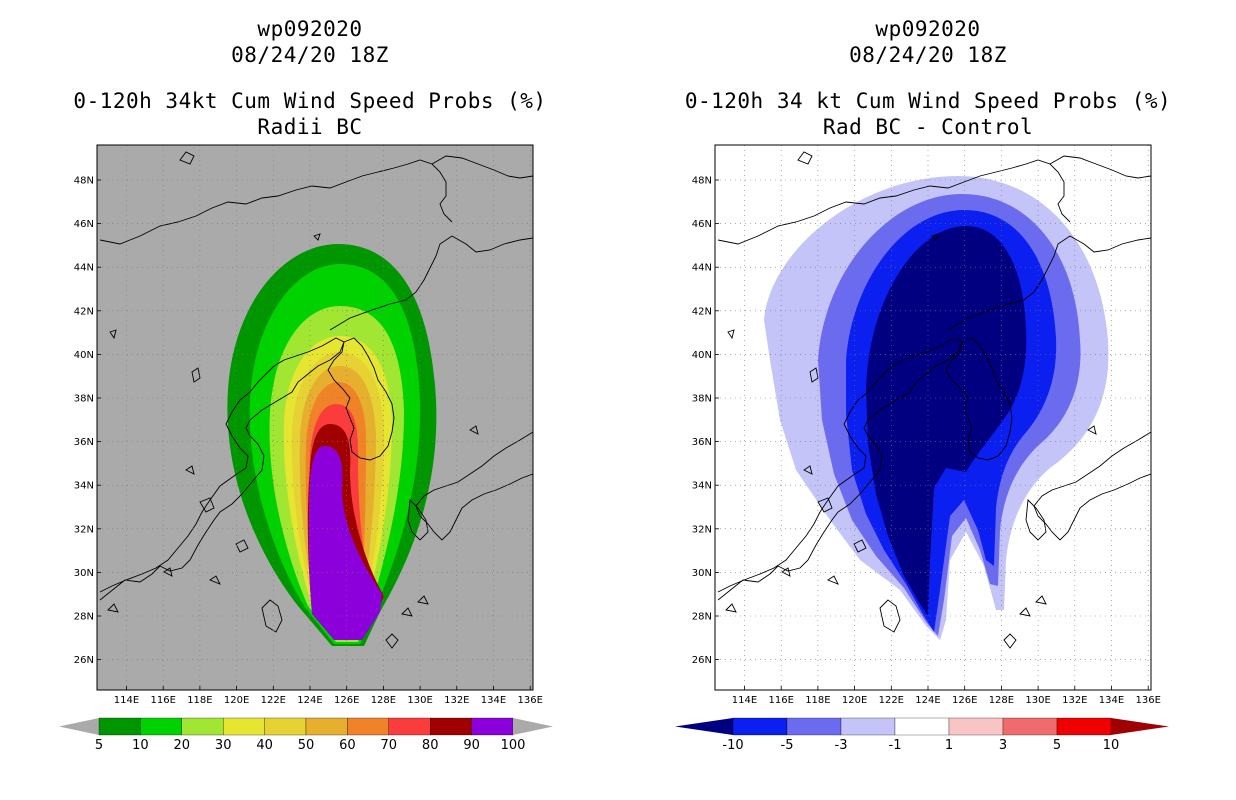 The image size is (1236, 800). What do you see at coordinates (780, 700) in the screenshot?
I see `lon-tick-label: 116E` at bounding box center [780, 700].